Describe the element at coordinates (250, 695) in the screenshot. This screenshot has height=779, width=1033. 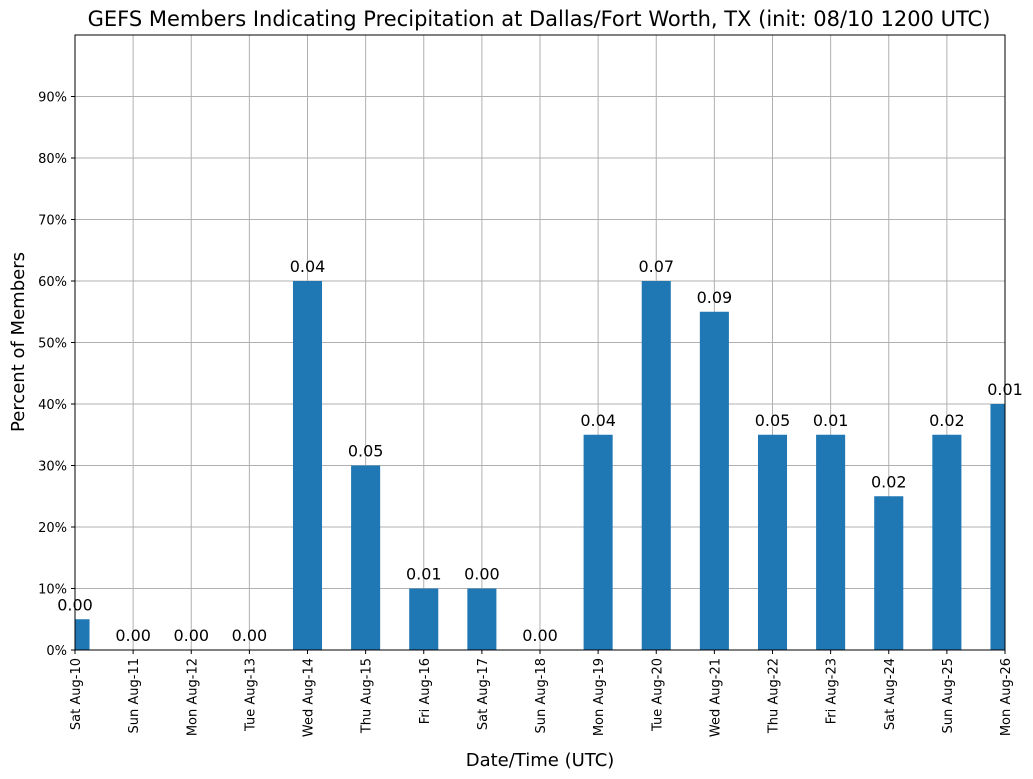
I see `x-tick-label: Tue Aug-13` at that location.